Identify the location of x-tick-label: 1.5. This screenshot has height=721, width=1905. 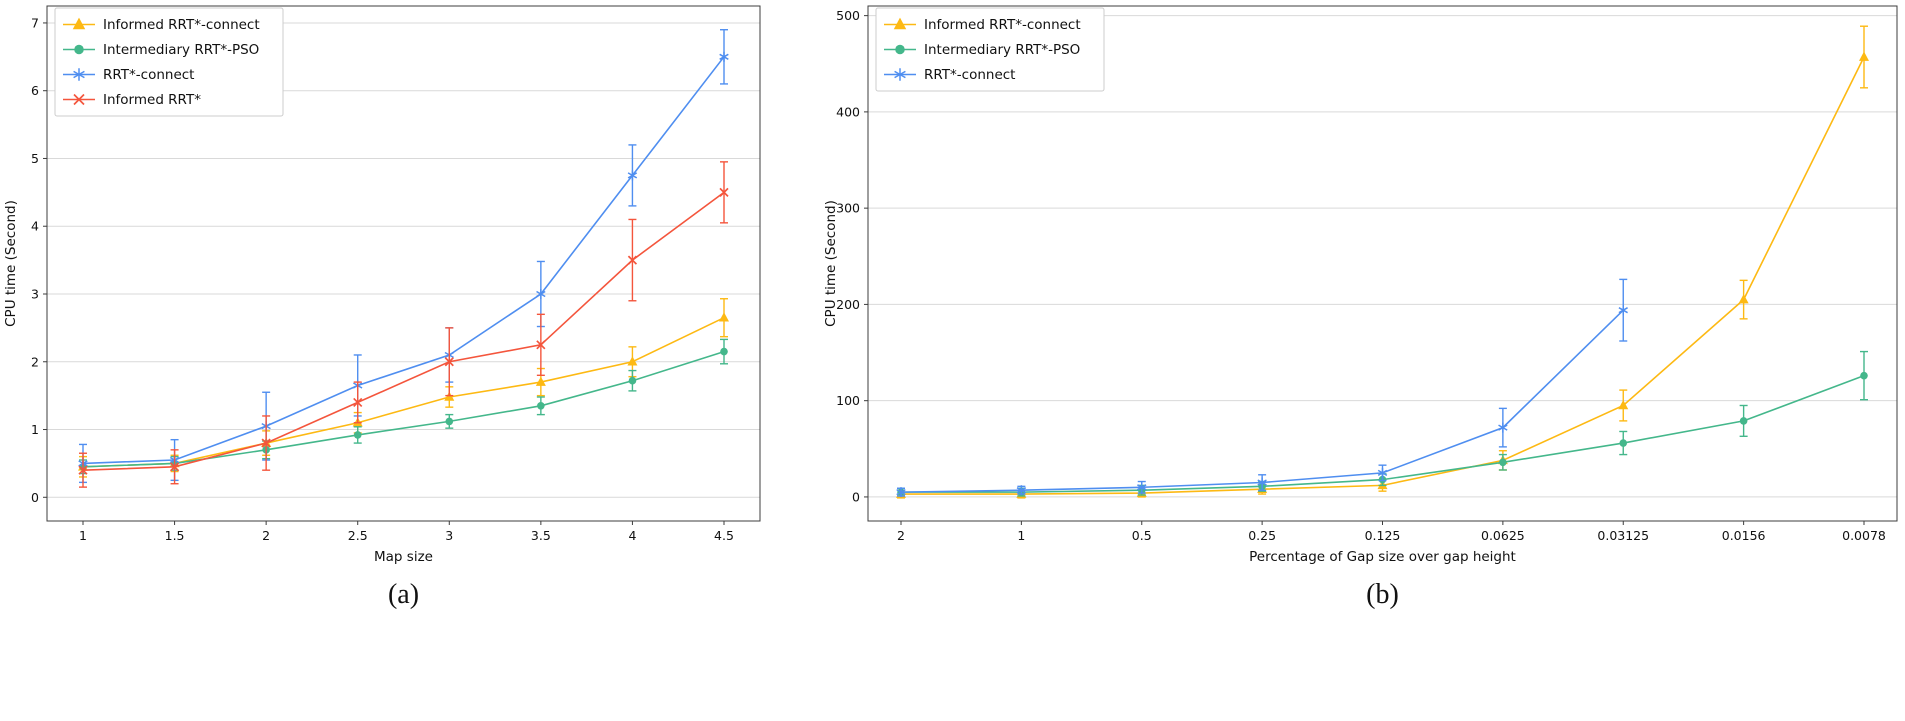
(175, 535).